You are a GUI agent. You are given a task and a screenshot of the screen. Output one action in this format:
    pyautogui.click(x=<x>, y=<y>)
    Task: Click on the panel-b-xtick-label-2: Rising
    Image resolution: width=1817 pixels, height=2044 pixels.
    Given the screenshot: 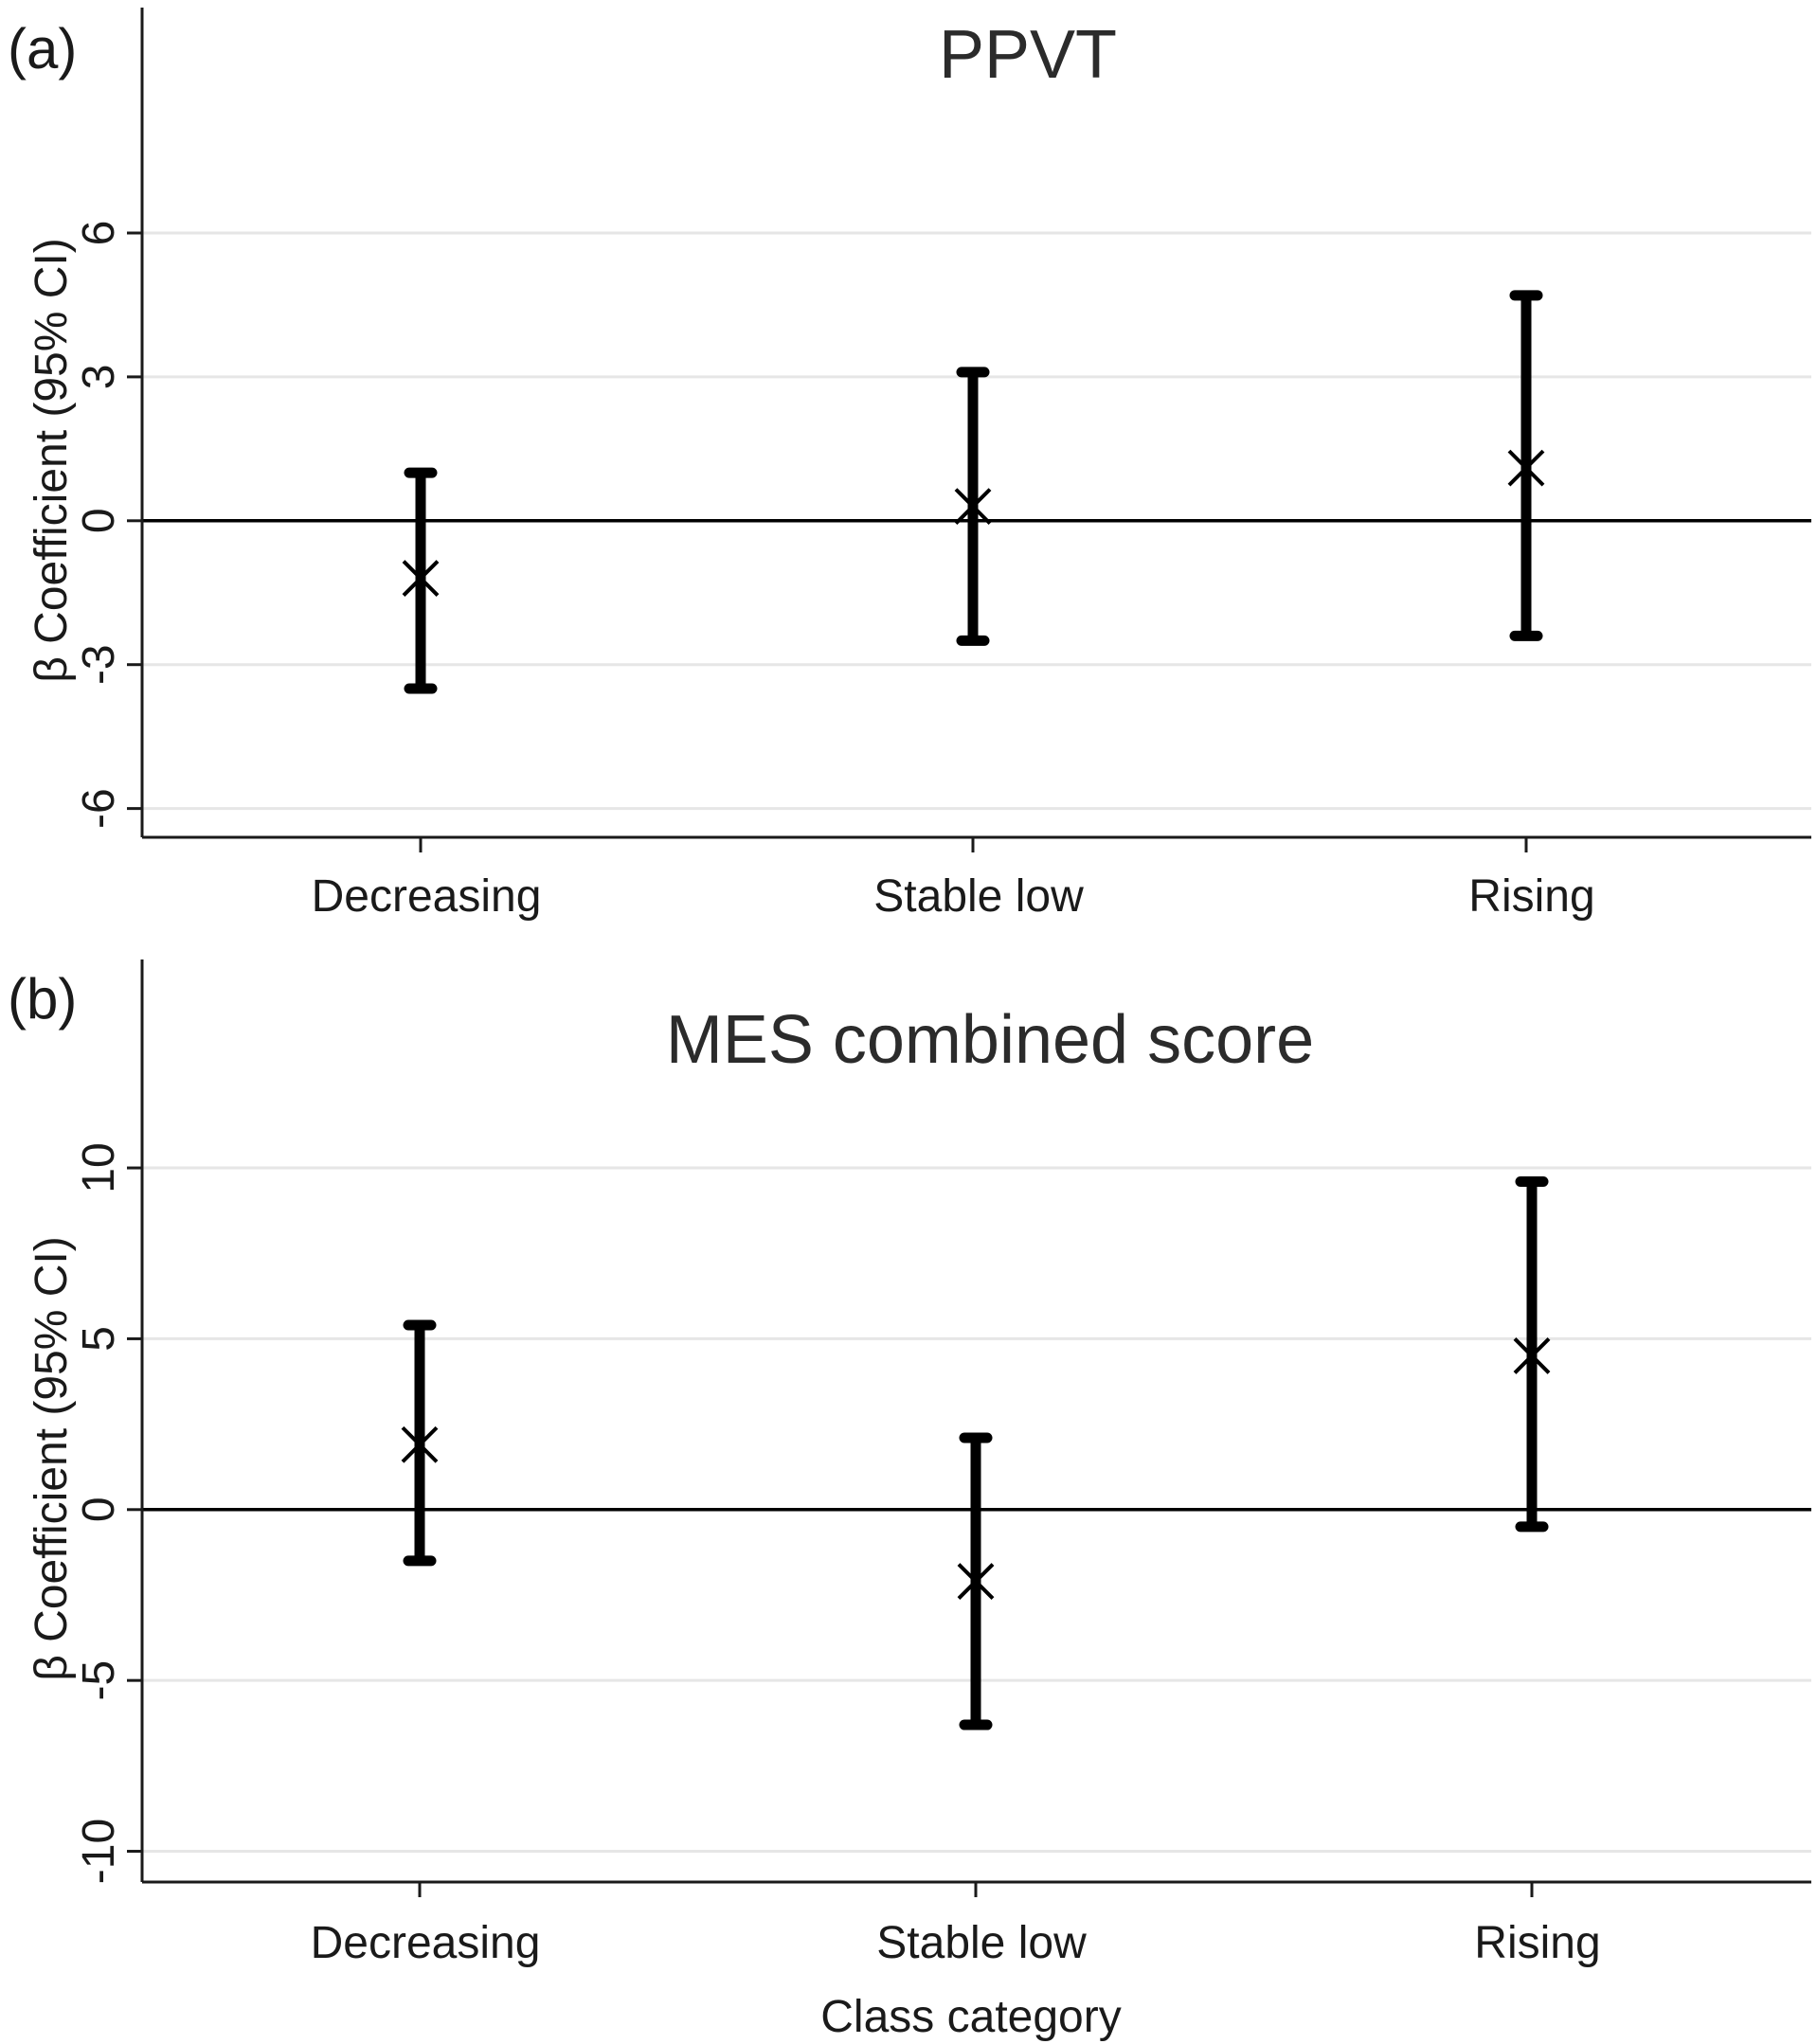 What is the action you would take?
    pyautogui.click(x=1537, y=1943)
    